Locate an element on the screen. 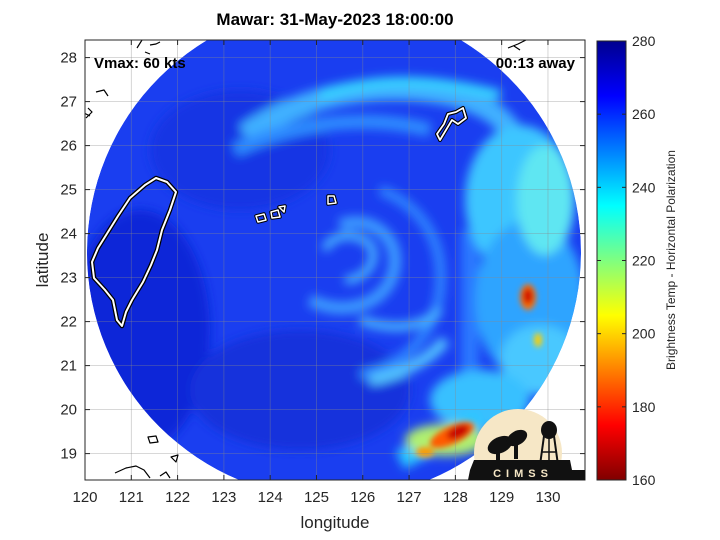 This screenshot has width=720, height=540. colorbar-tick-label: 260 is located at coordinates (644, 114).